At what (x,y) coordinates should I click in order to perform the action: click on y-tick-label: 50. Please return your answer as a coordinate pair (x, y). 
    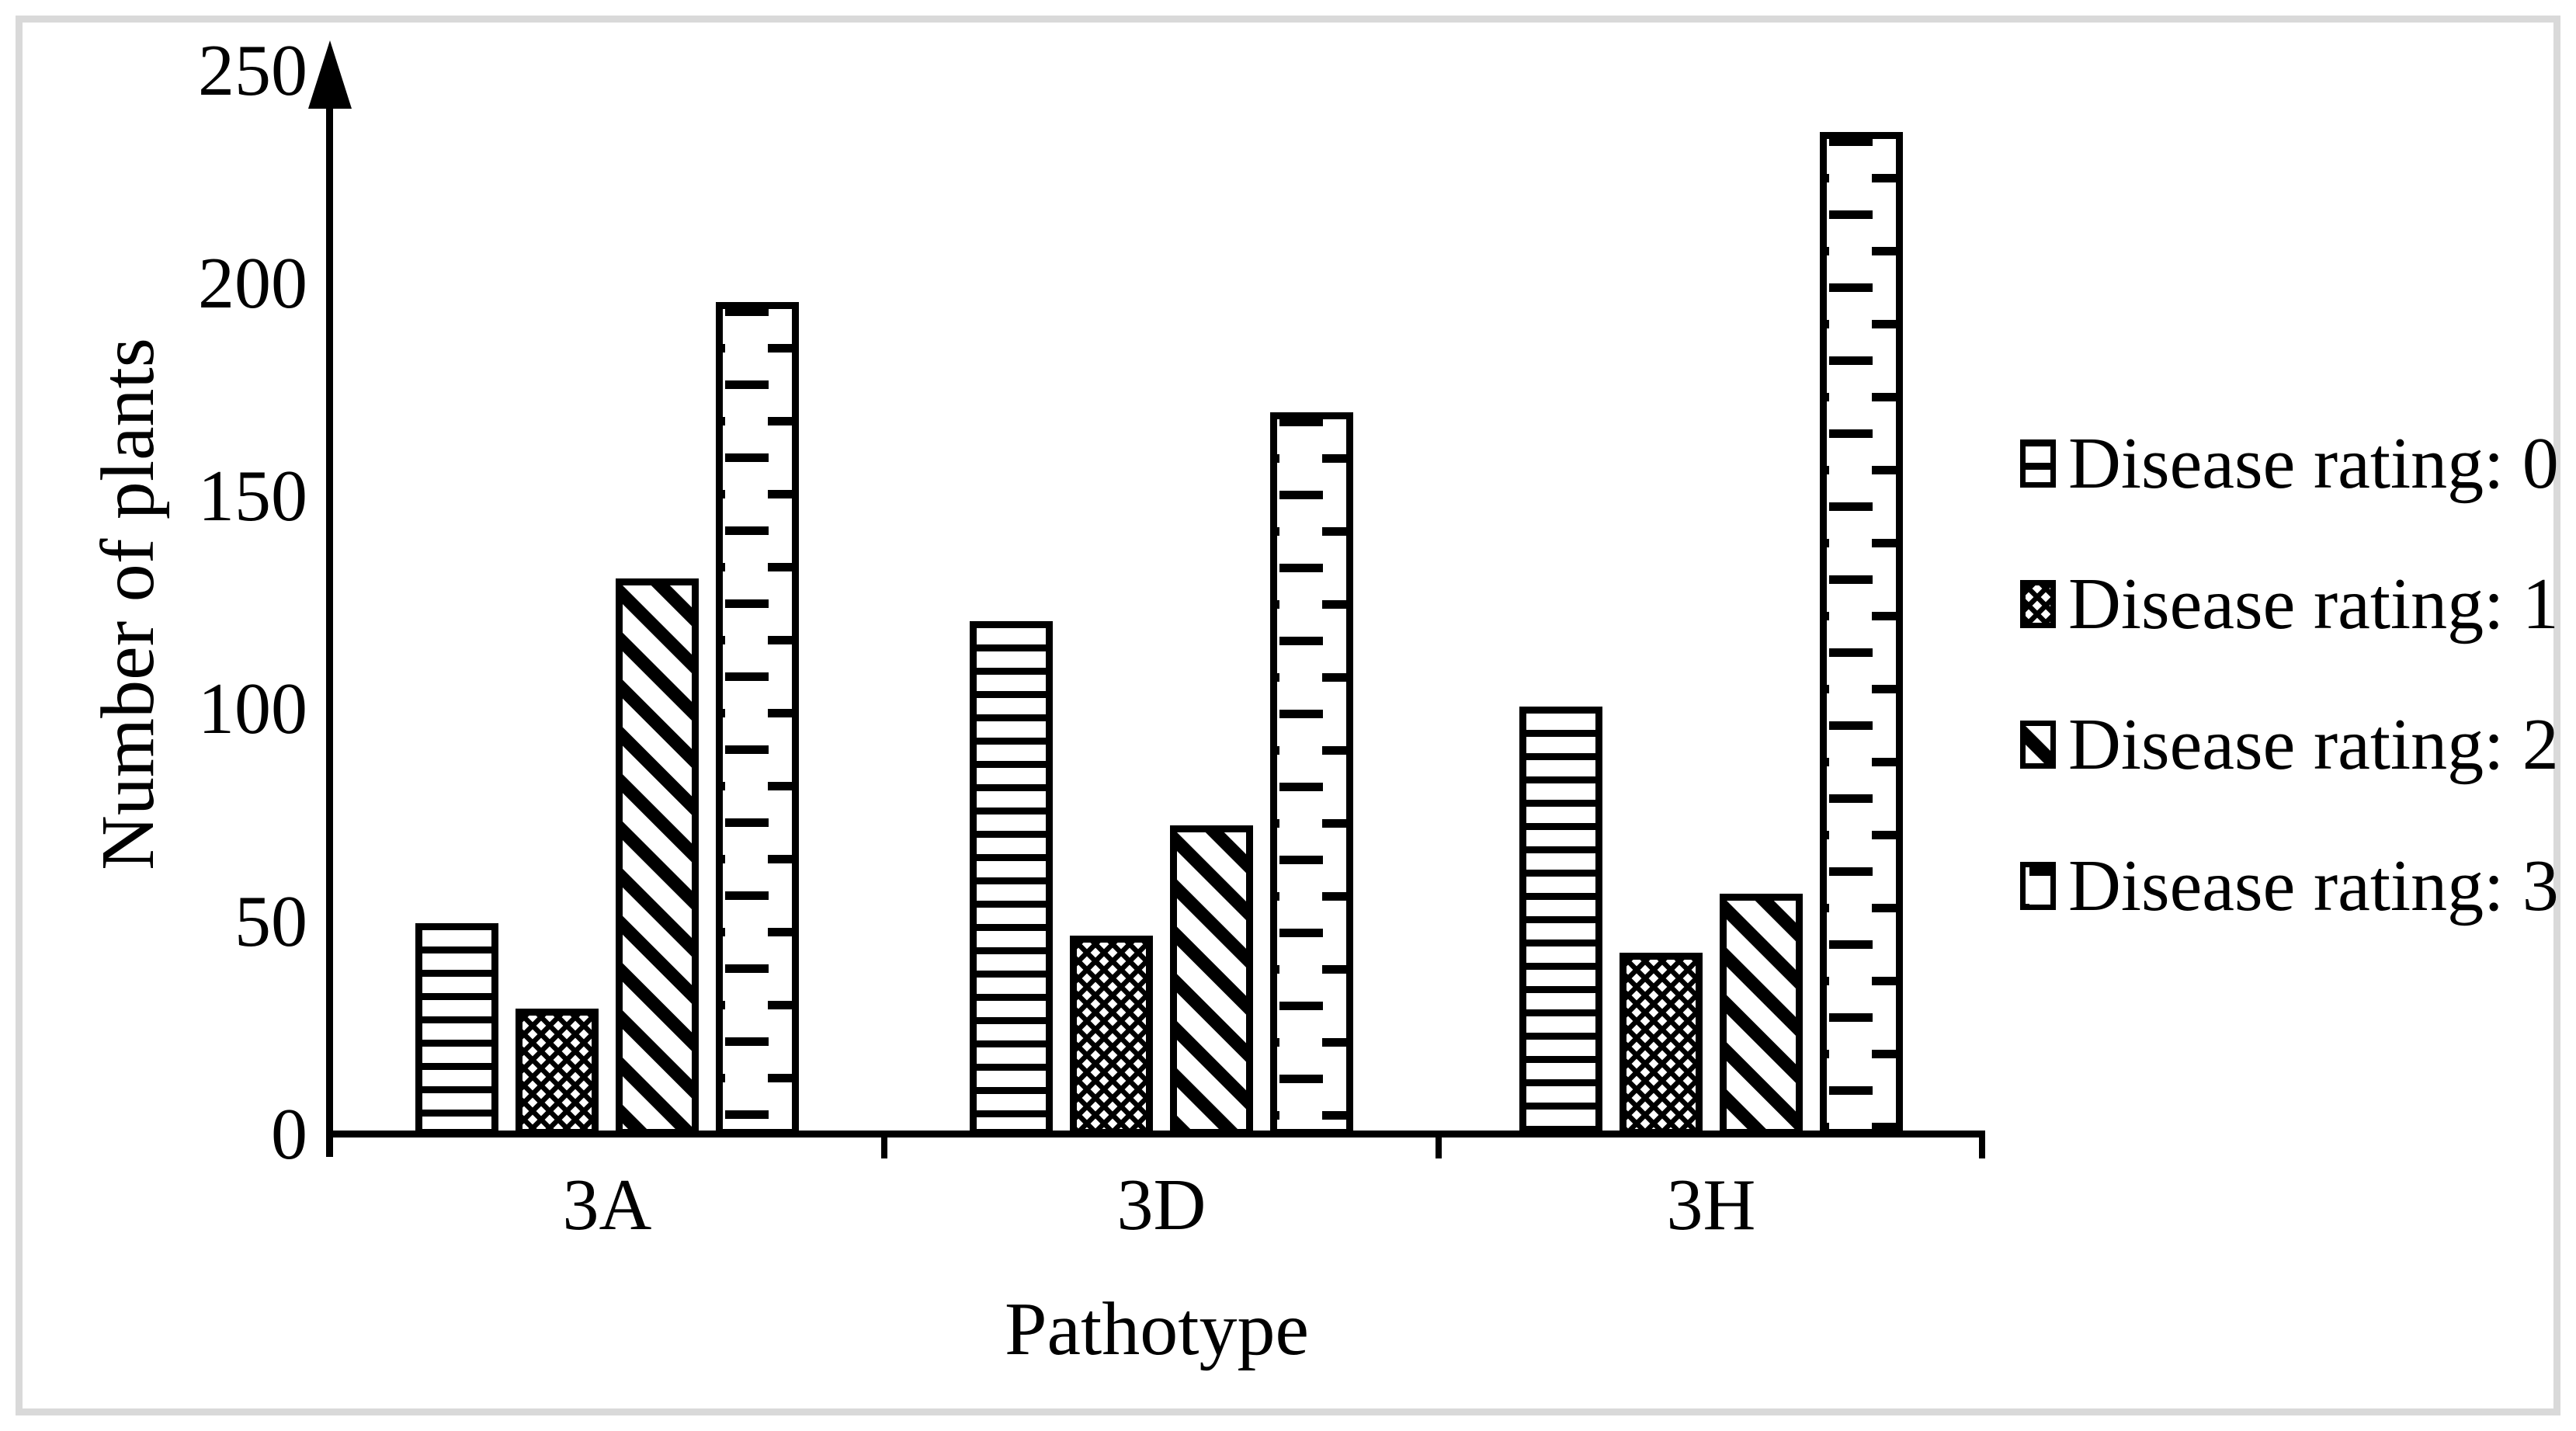
    Looking at the image, I should click on (270, 921).